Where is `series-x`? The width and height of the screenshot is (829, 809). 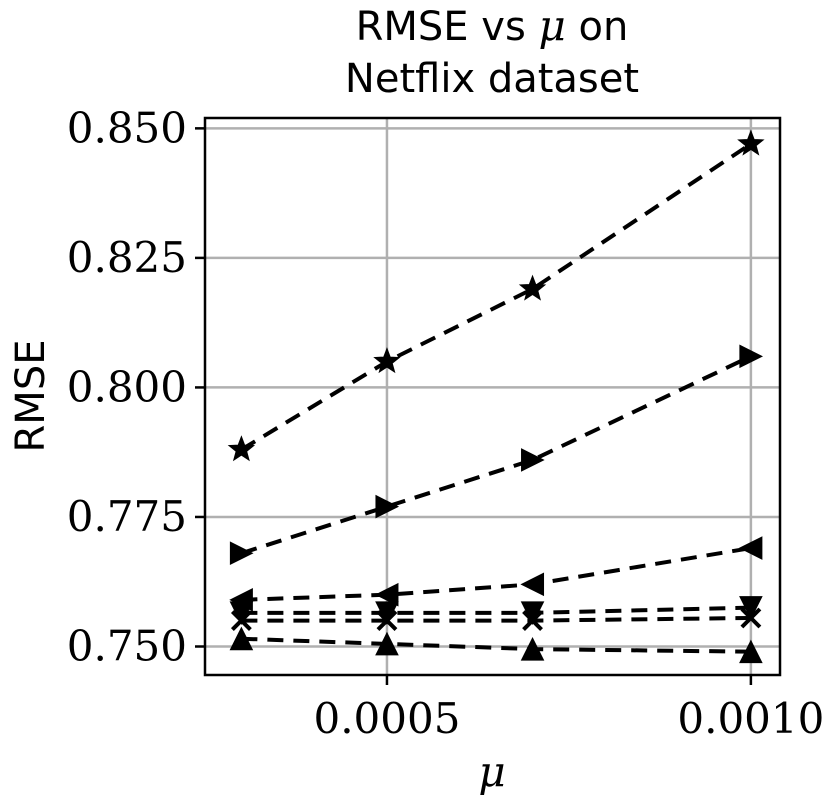
series-x is located at coordinates (496, 619).